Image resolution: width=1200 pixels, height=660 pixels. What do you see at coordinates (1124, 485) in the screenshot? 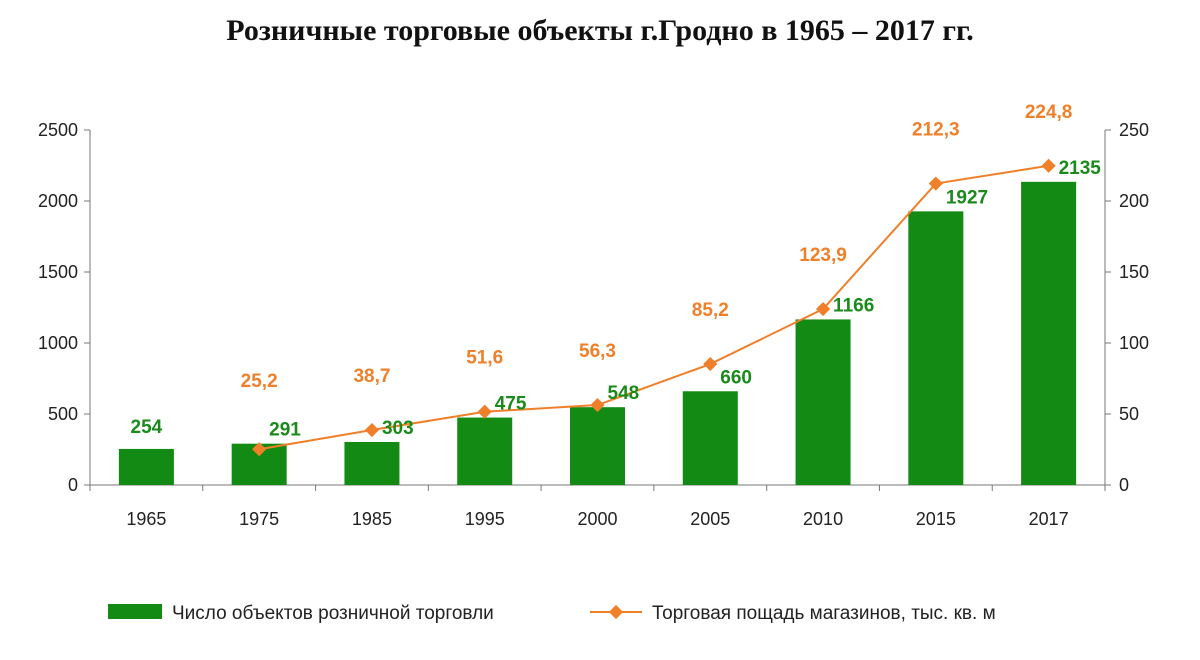
I see `right-tick-label: 0` at bounding box center [1124, 485].